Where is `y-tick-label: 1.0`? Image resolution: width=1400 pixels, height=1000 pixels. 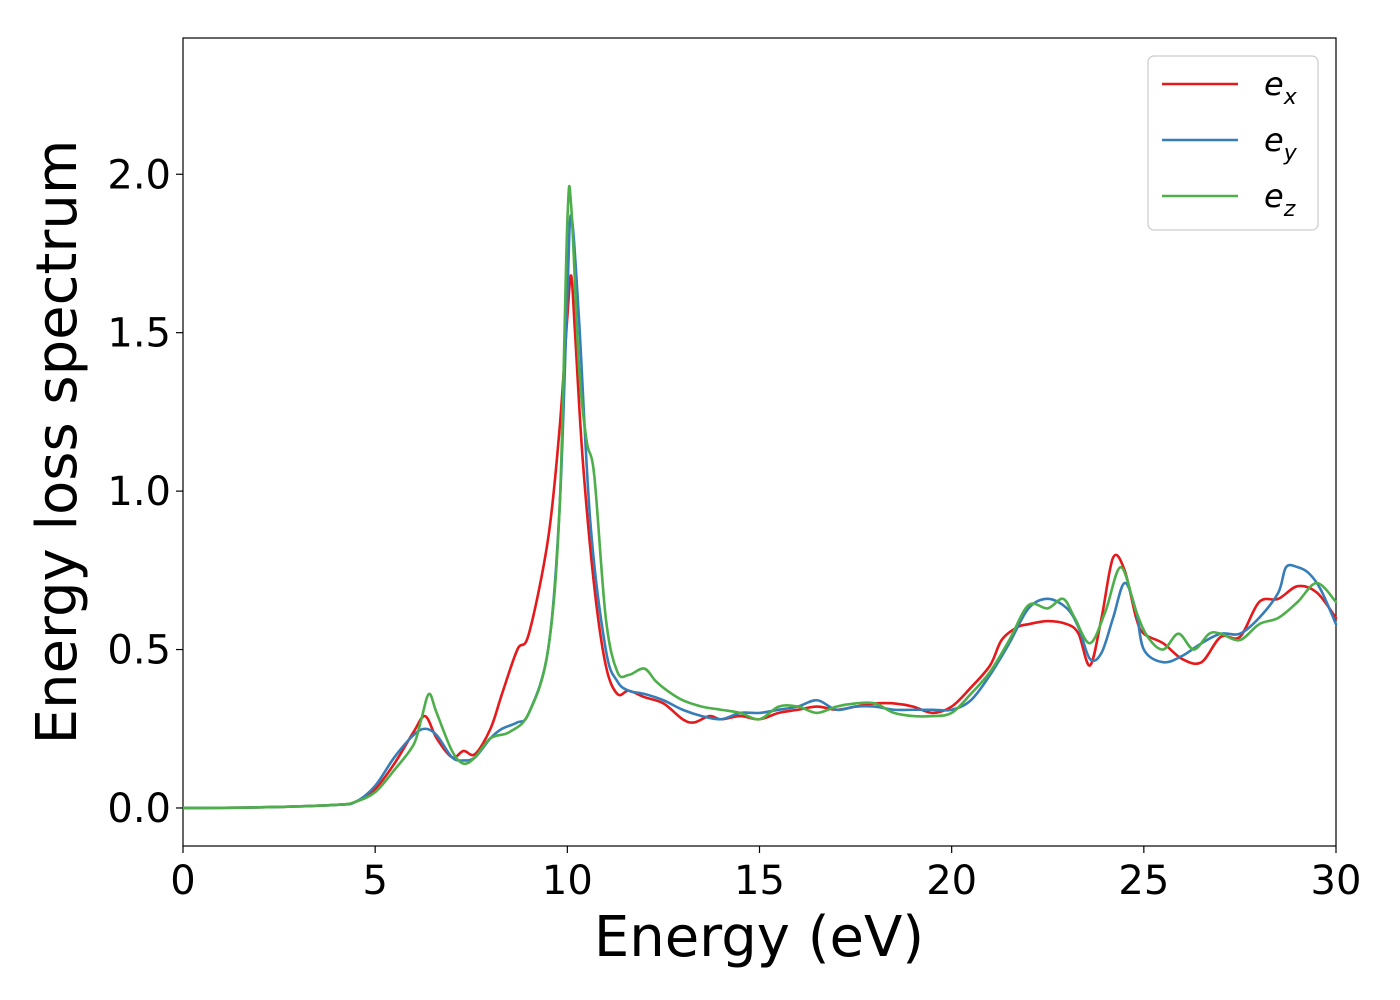
y-tick-label: 1.0 is located at coordinates (139, 492).